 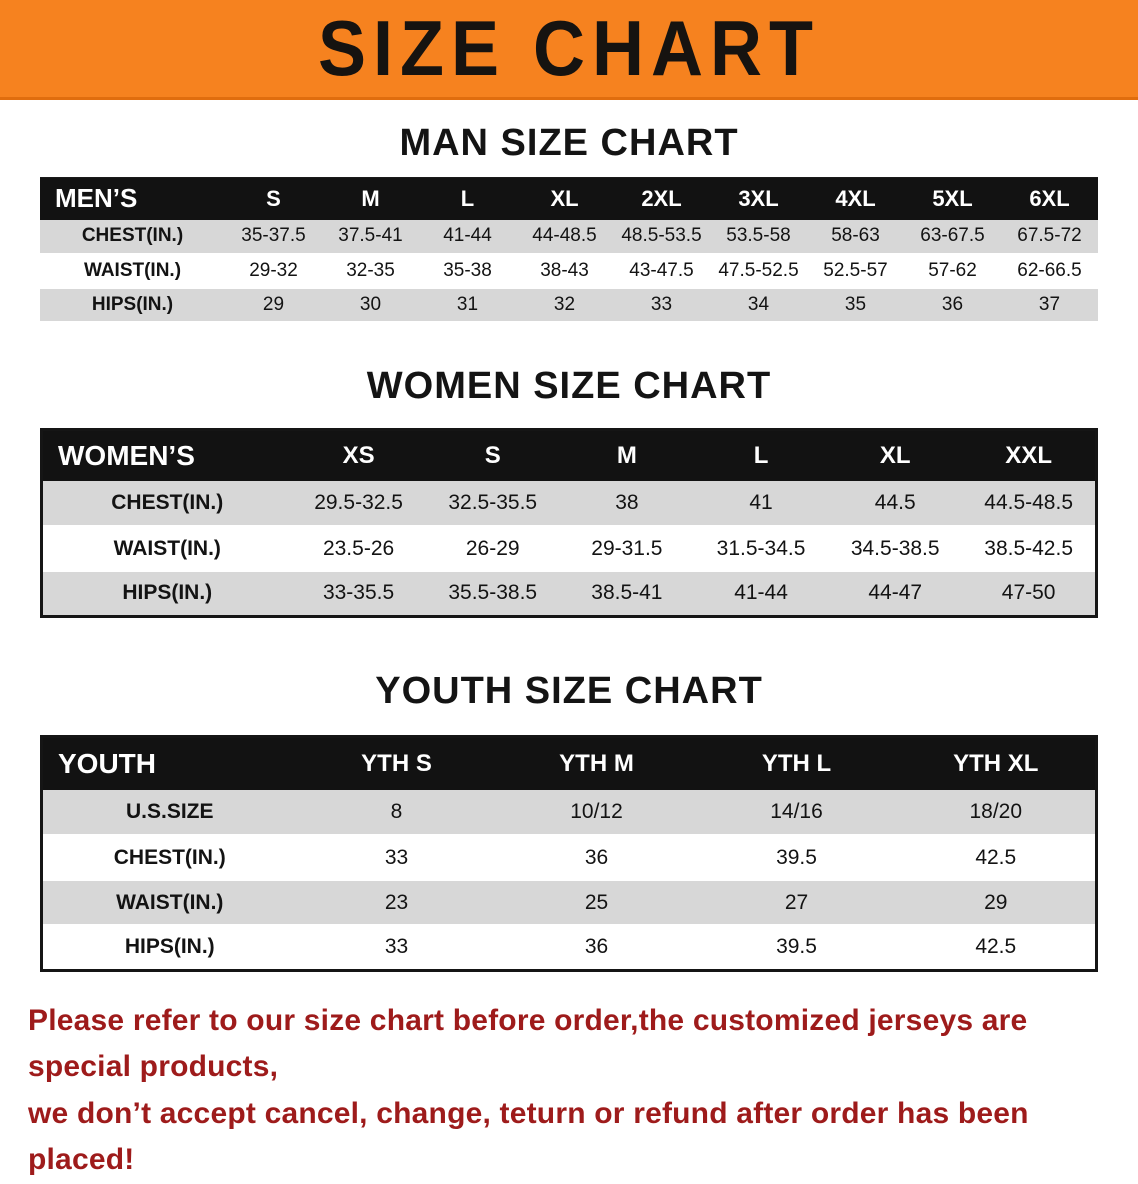 I want to click on size-value-cell: 47-50, so click(x=1029, y=594).